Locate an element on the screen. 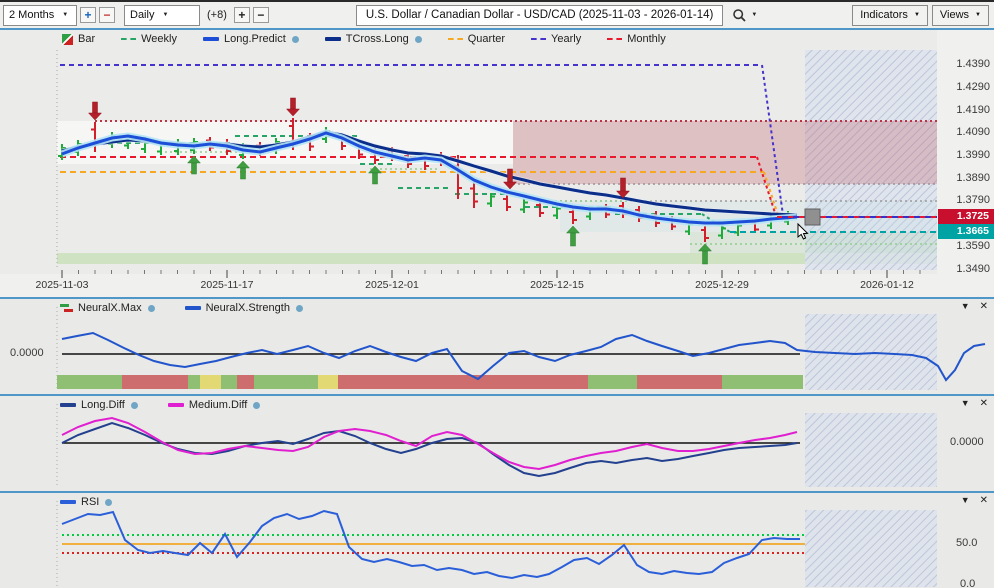 This screenshot has height=588, width=994. long-predict-line is located at coordinates (429, 178).